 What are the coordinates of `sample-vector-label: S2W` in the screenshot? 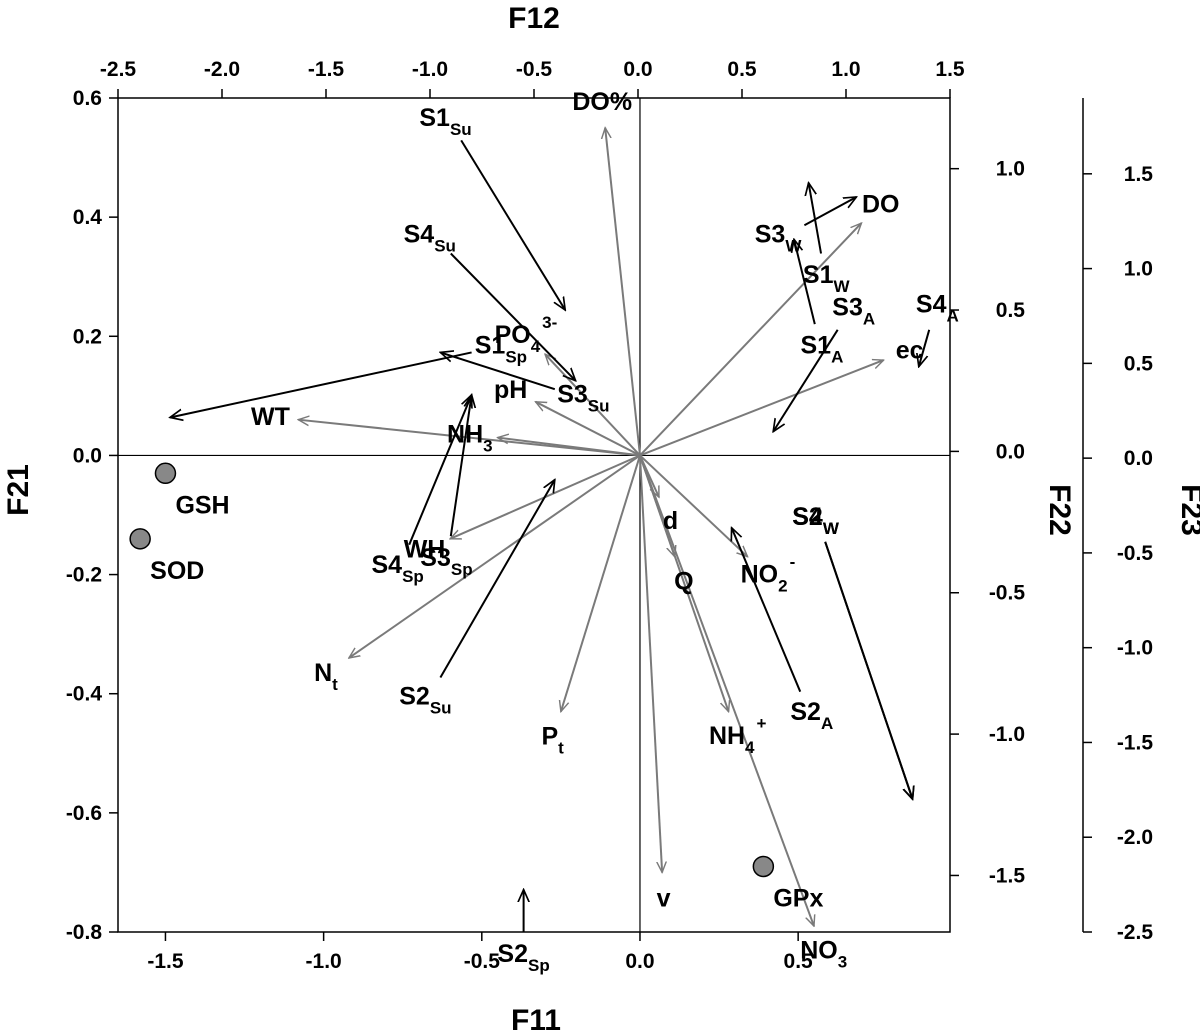 It's located at (816, 520).